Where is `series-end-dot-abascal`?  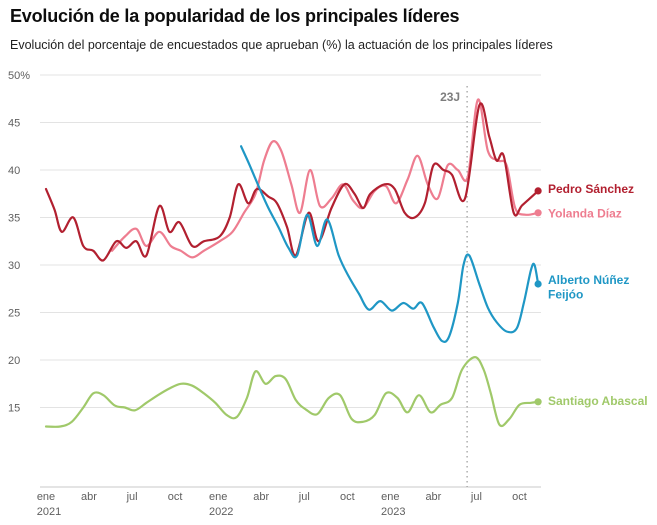
series-end-dot-abascal is located at coordinates (538, 402).